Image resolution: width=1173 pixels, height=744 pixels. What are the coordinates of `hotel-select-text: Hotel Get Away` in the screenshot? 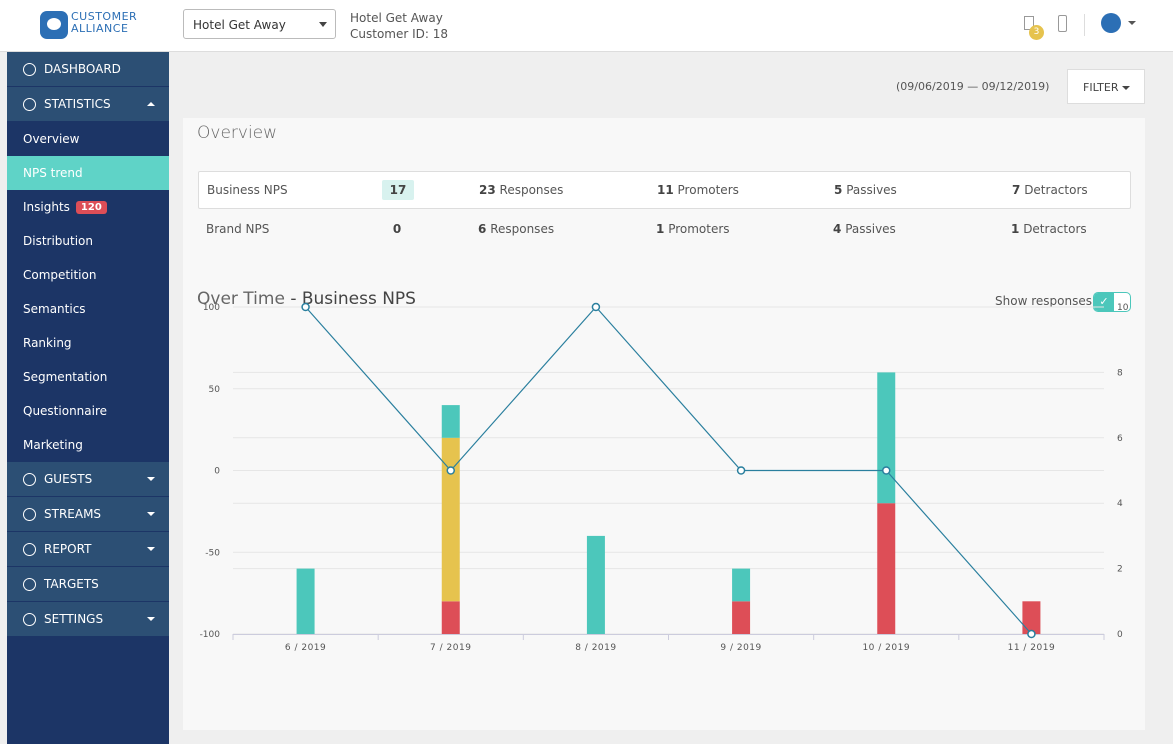 It's located at (239, 25).